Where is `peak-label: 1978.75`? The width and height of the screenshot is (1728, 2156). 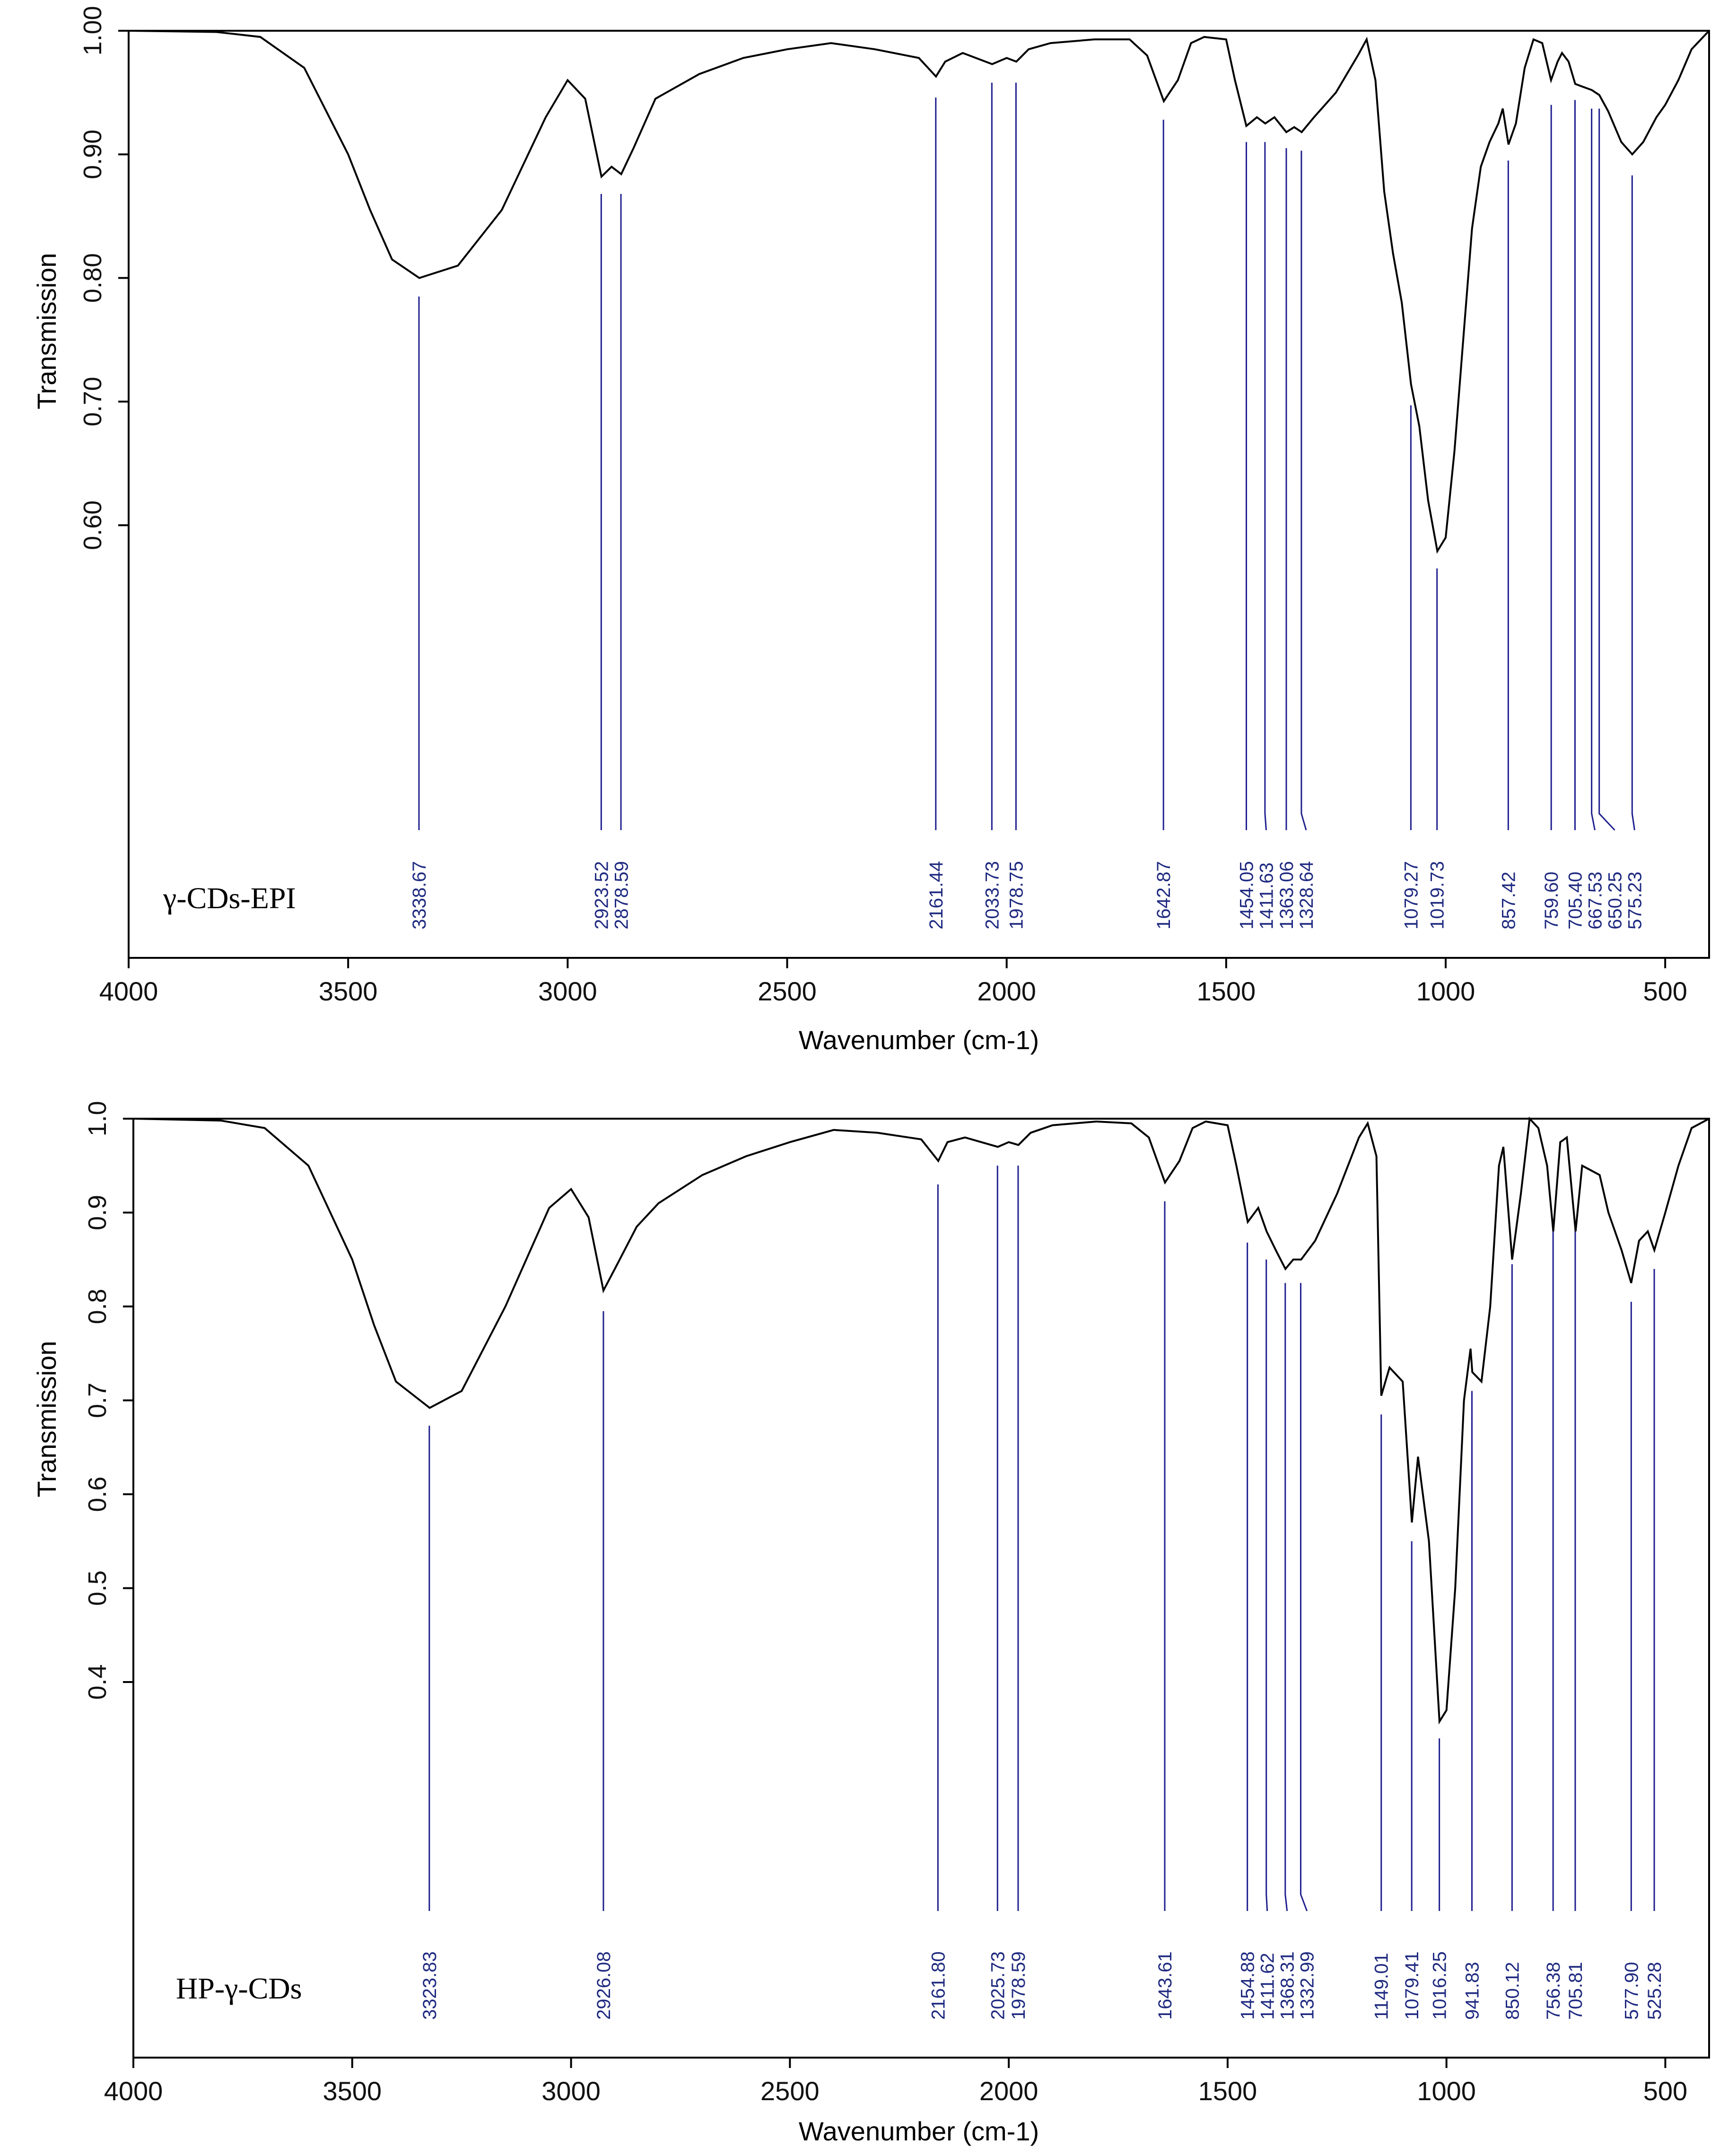
peak-label: 1978.75 is located at coordinates (1016, 895).